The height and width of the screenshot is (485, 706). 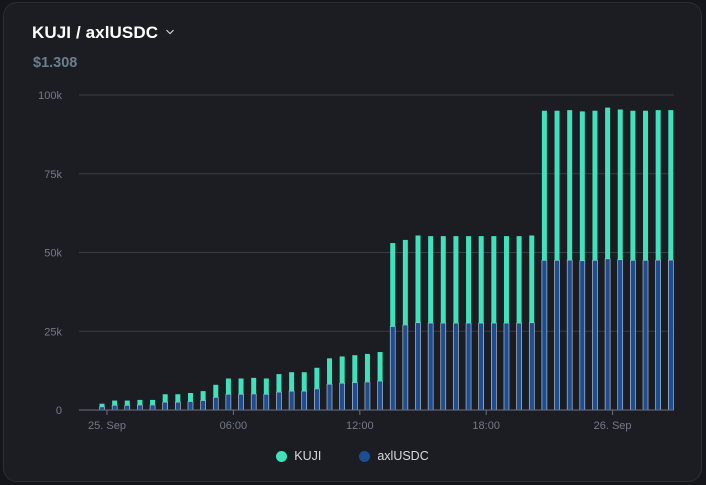 What do you see at coordinates (298, 456) in the screenshot?
I see `legend-item-kuji: KUJI` at bounding box center [298, 456].